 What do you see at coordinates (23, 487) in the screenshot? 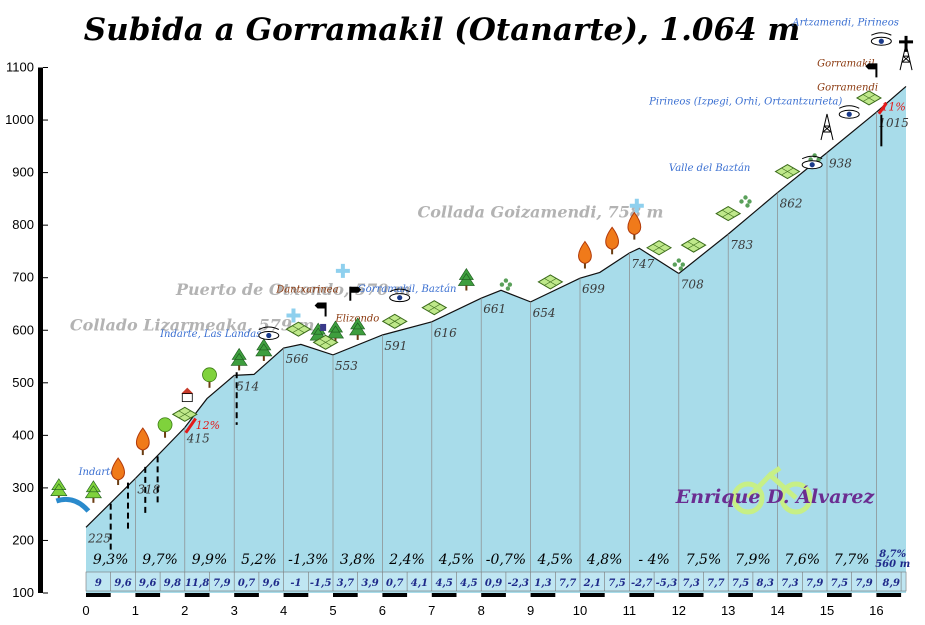
I see `y-tick-label: 300` at bounding box center [23, 487].